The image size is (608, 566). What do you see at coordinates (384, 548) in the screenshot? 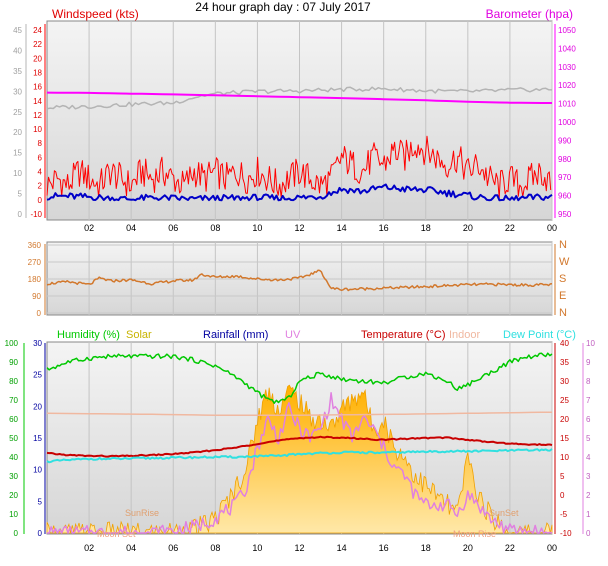
I see `x-tick-label-16: 16` at bounding box center [384, 548].